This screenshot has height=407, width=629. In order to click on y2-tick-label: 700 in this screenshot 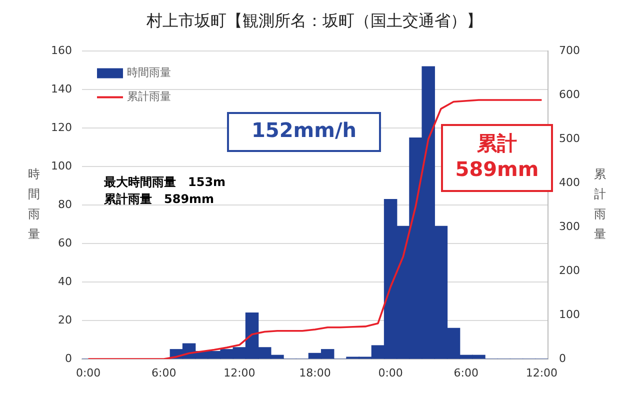, I will do `click(569, 51)`.